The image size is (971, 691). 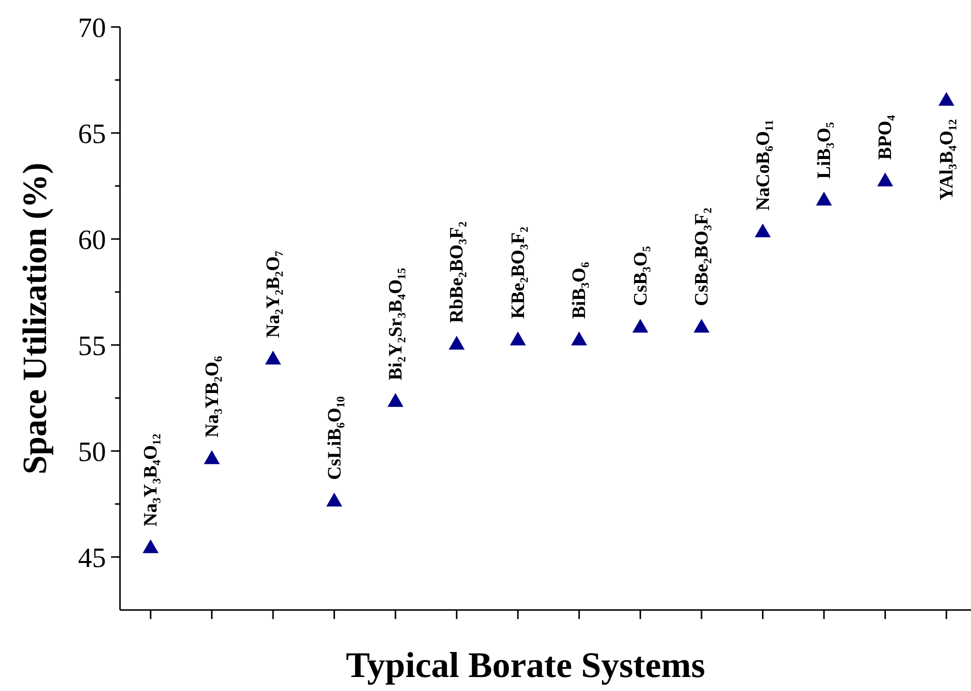 I want to click on x-tick-label: RbBe₂BO₃F₂, so click(x=457, y=272).